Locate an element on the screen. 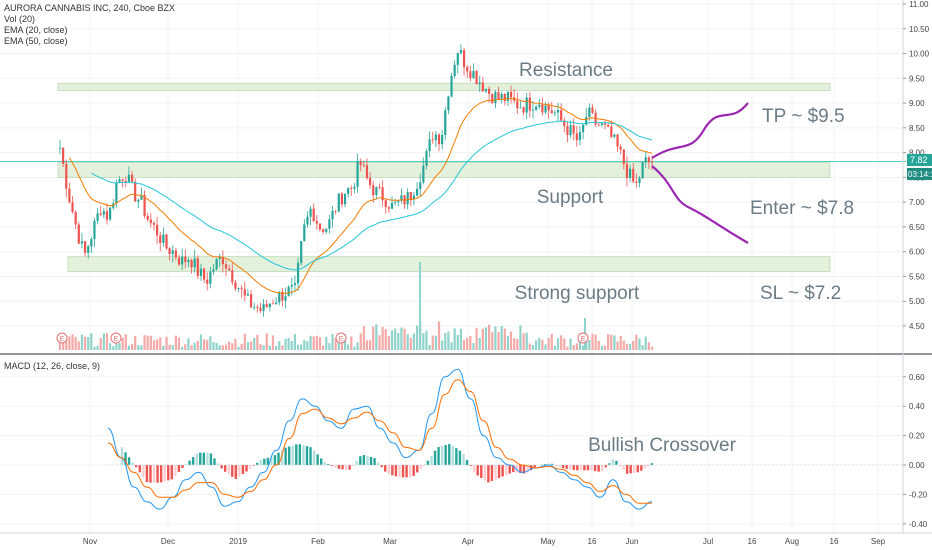 The height and width of the screenshot is (550, 932). countdown-value: 03:14:19 is located at coordinates (920, 174).